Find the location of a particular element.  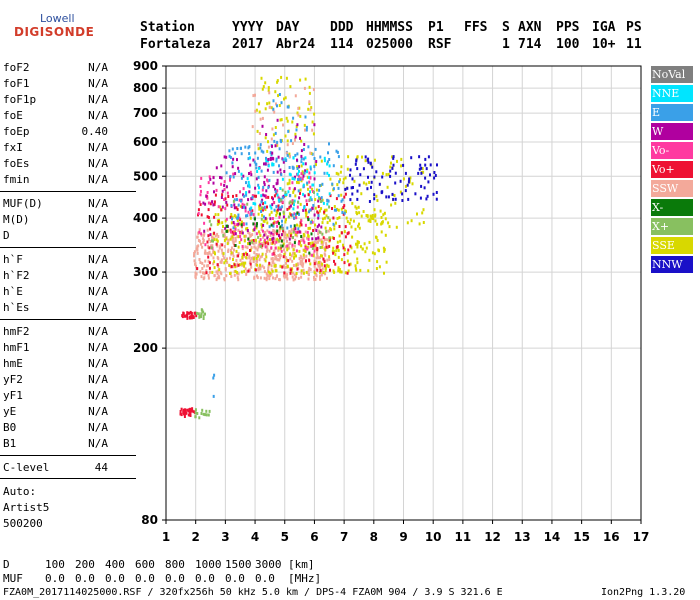

footer-d-unit: [km] is located at coordinates (301, 564).